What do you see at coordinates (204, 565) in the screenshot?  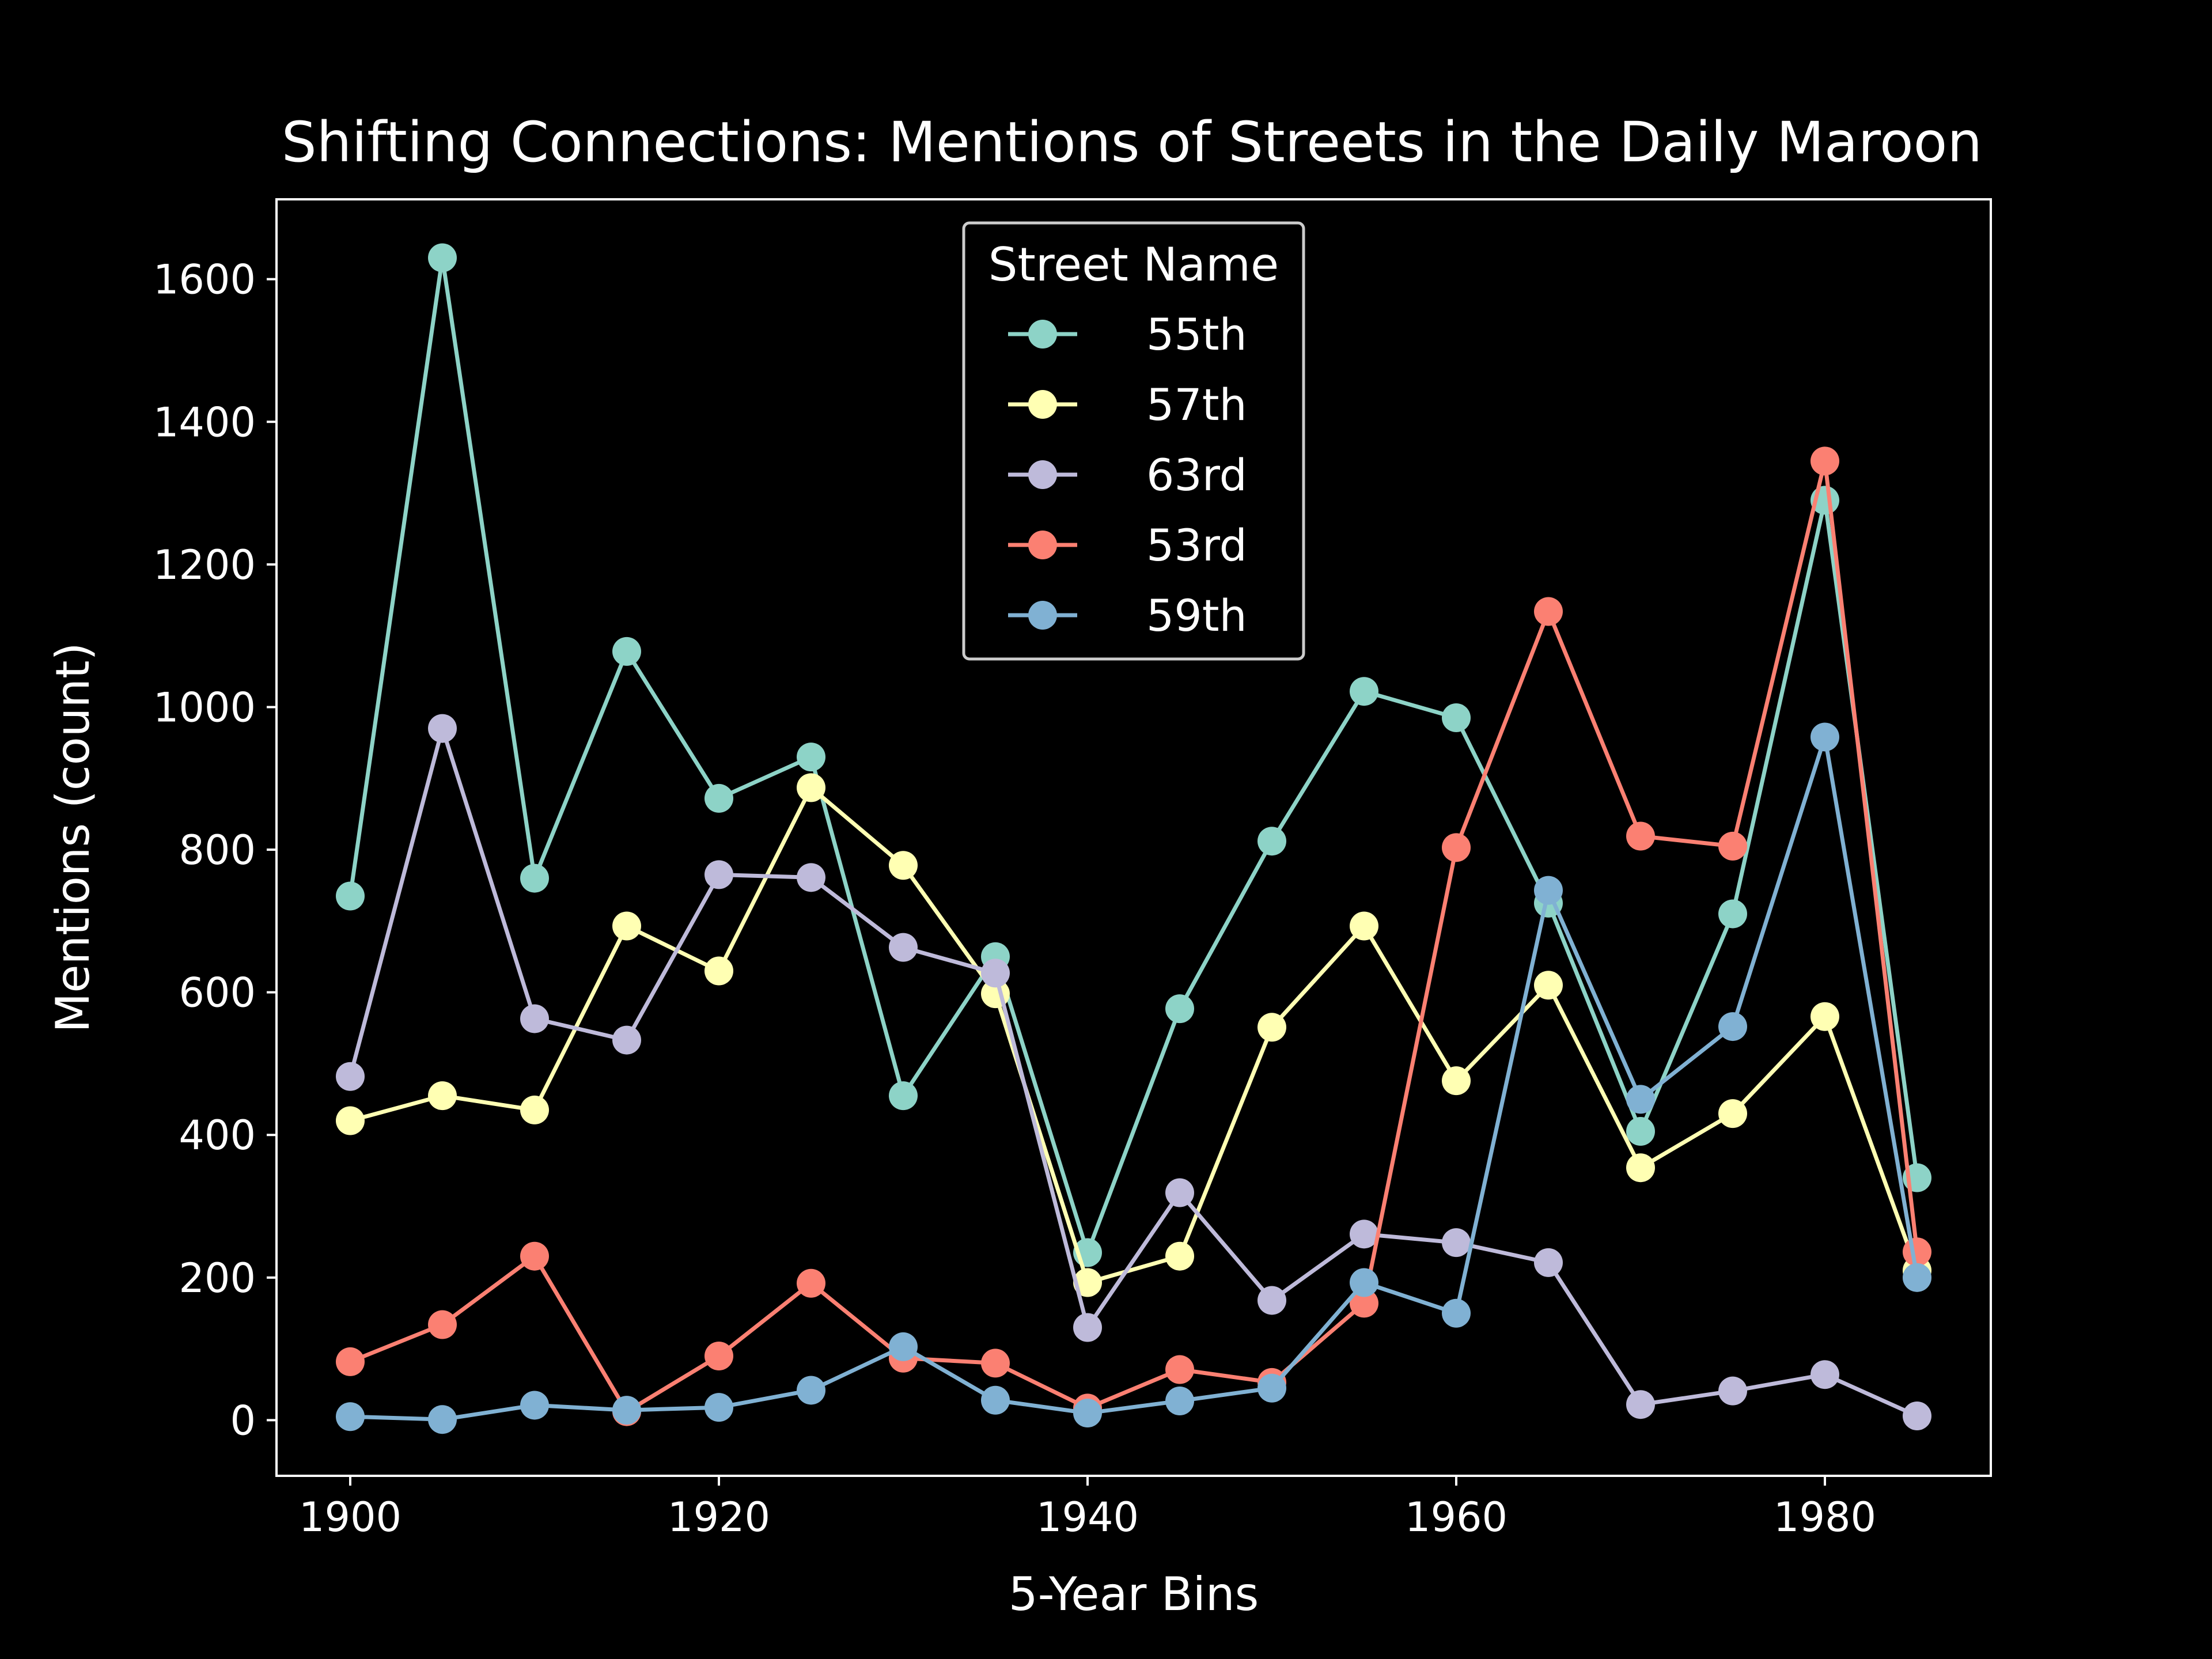 I see `y-tick-label: 1200` at bounding box center [204, 565].